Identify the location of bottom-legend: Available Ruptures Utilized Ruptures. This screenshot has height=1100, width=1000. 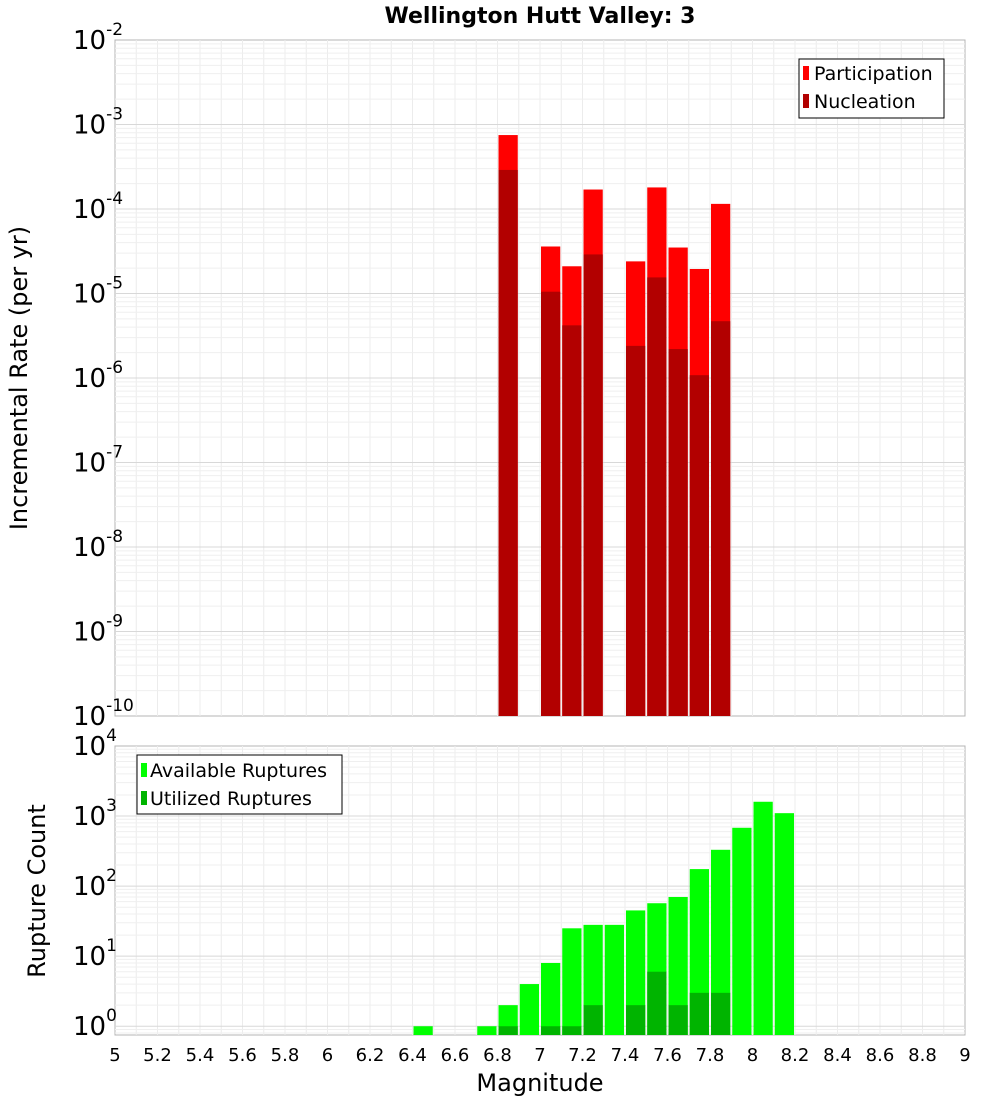
(239, 784).